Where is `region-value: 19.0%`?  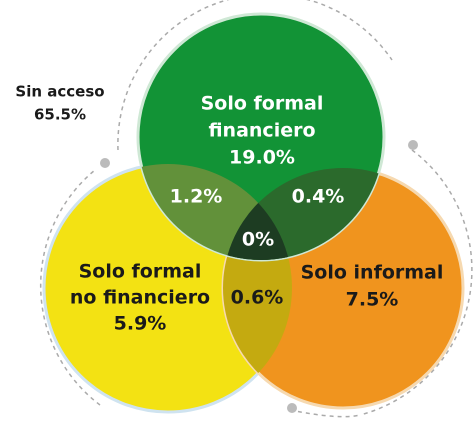
region-value: 19.0% is located at coordinates (262, 158).